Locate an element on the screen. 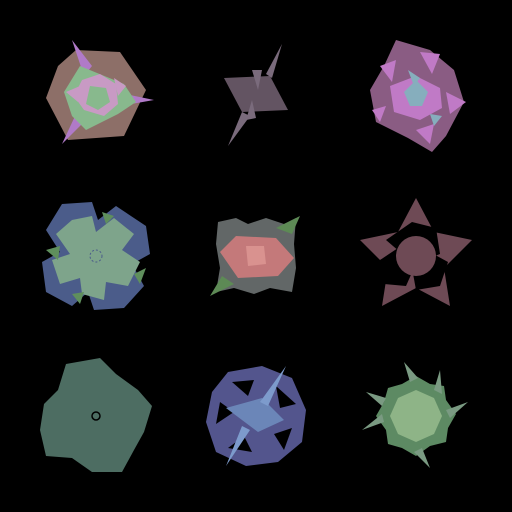  cross-center-ring is located at coordinates (96, 416).